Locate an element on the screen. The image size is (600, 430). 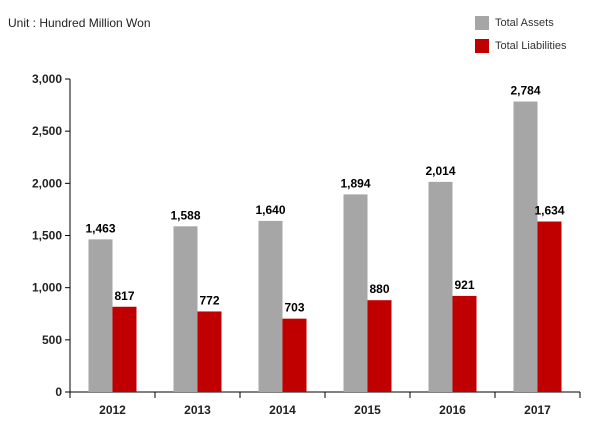
y-tick-label: 1,000 is located at coordinates (47, 288).